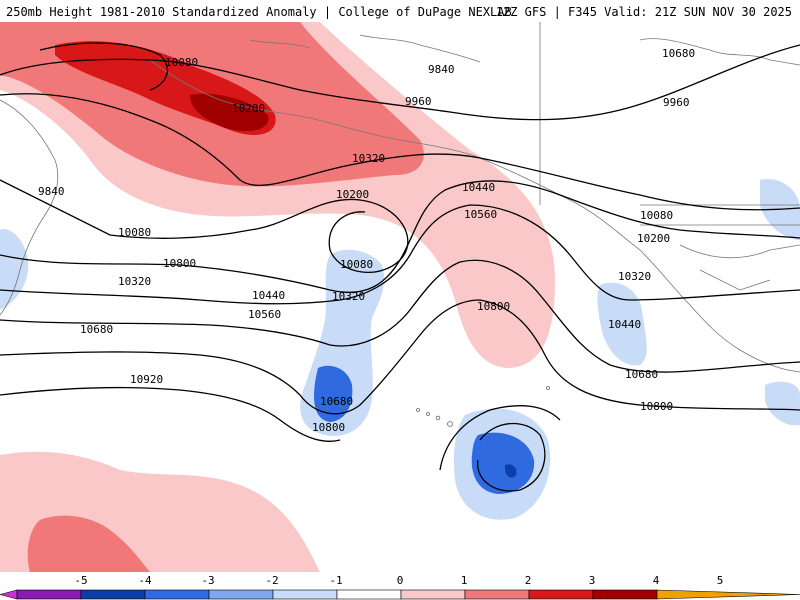 The width and height of the screenshot is (800, 600). I want to click on colorbar-tick: 3, so click(592, 580).